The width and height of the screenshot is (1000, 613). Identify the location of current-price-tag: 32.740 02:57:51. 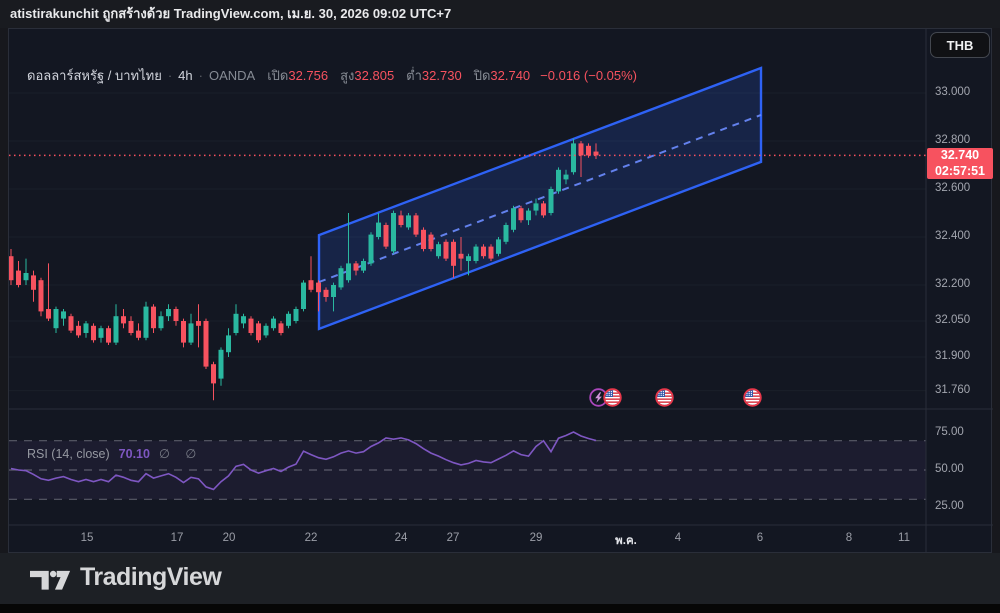
(960, 163).